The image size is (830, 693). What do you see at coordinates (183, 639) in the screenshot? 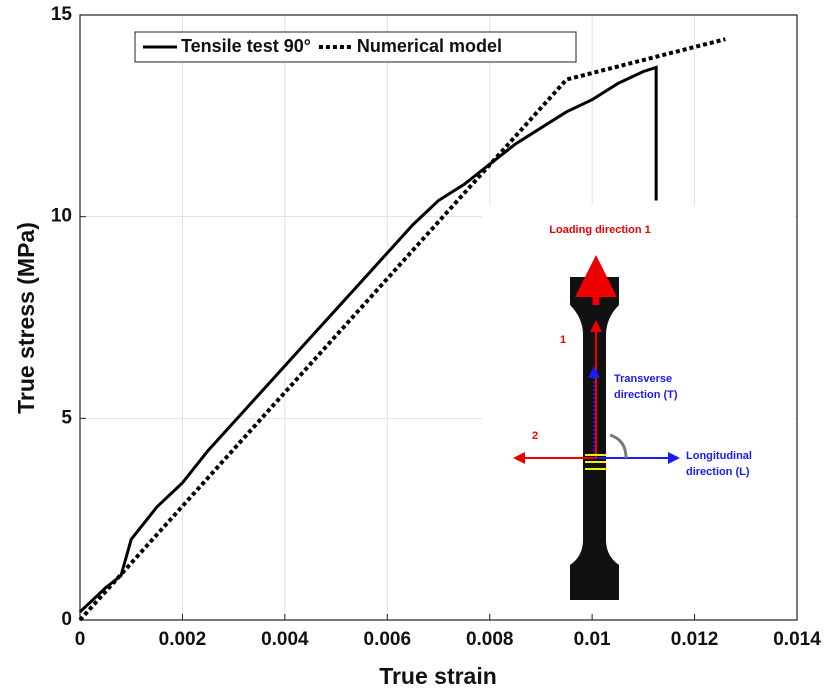
I see `x-tick-label: 0.002` at bounding box center [183, 639].